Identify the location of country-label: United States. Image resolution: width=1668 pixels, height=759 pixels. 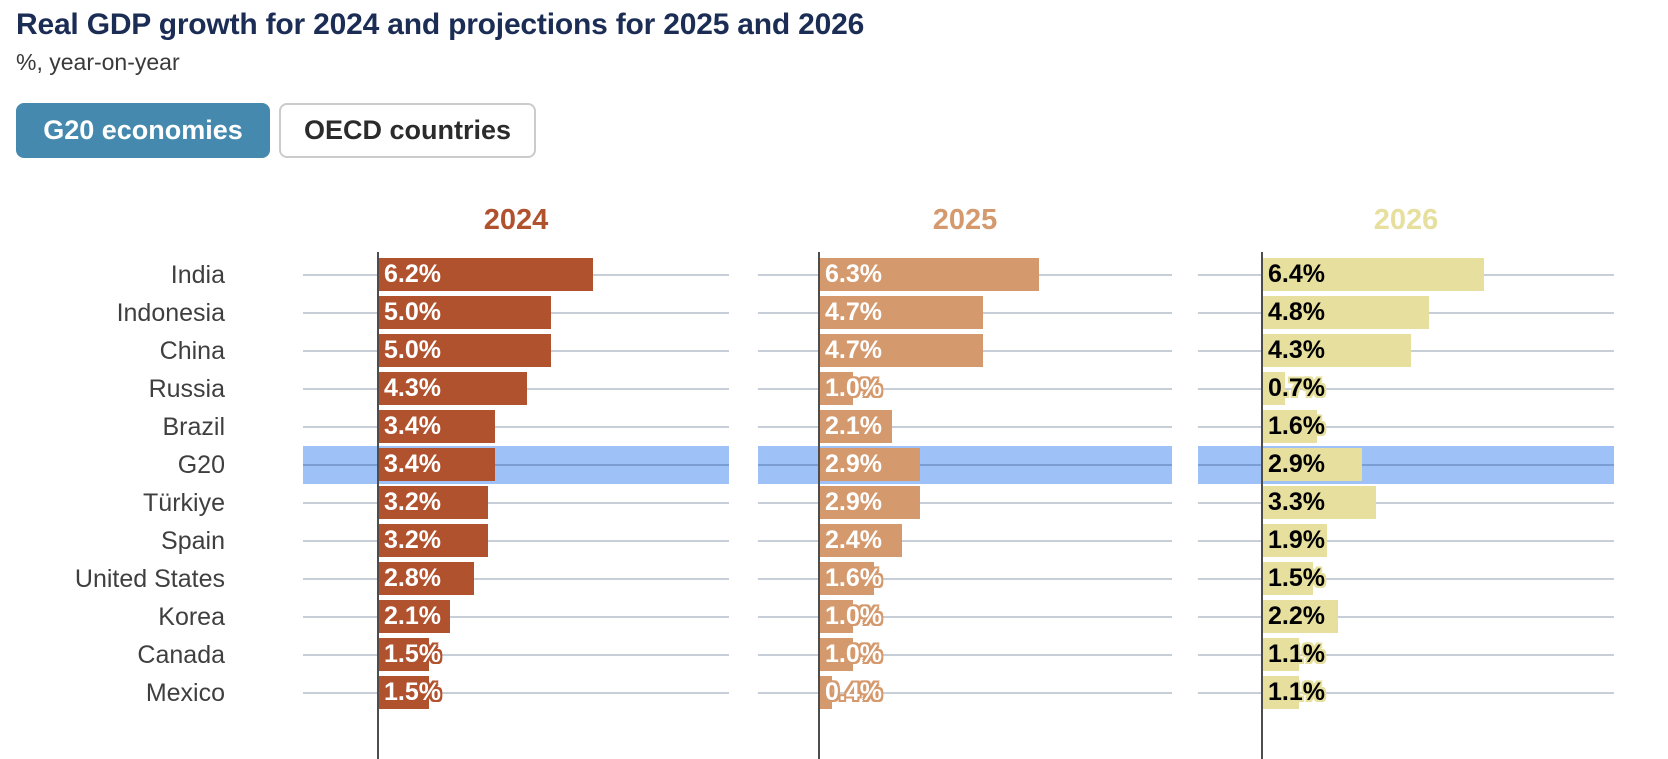
(149, 579).